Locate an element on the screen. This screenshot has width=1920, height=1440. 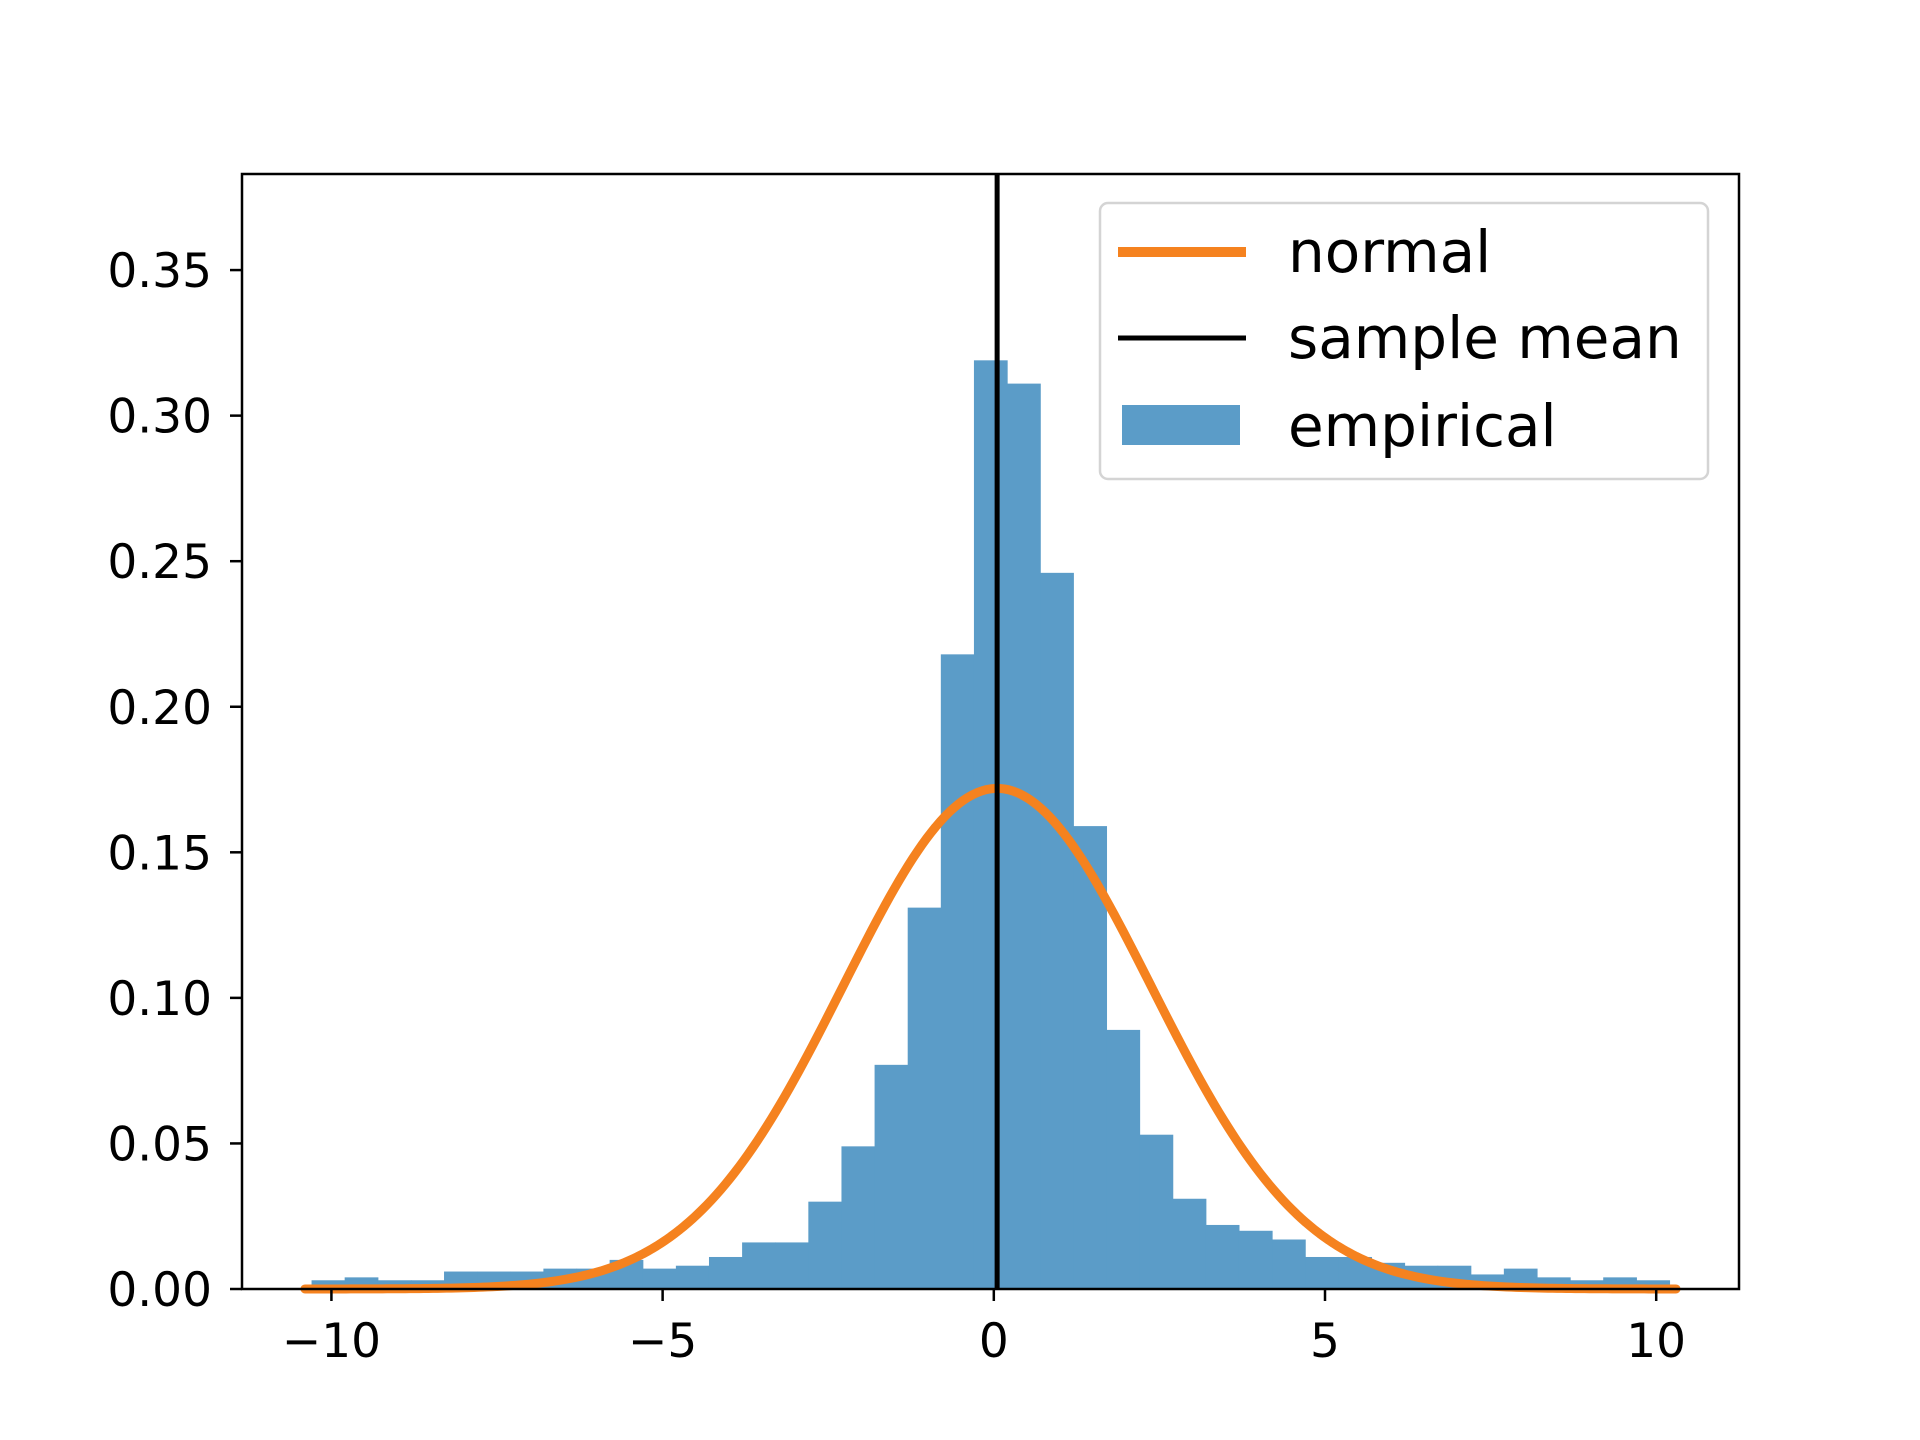
y-axis: 0.00 0.05 0.10 0.15 0.20 0.25 0.30 0.35 is located at coordinates (174, 781).